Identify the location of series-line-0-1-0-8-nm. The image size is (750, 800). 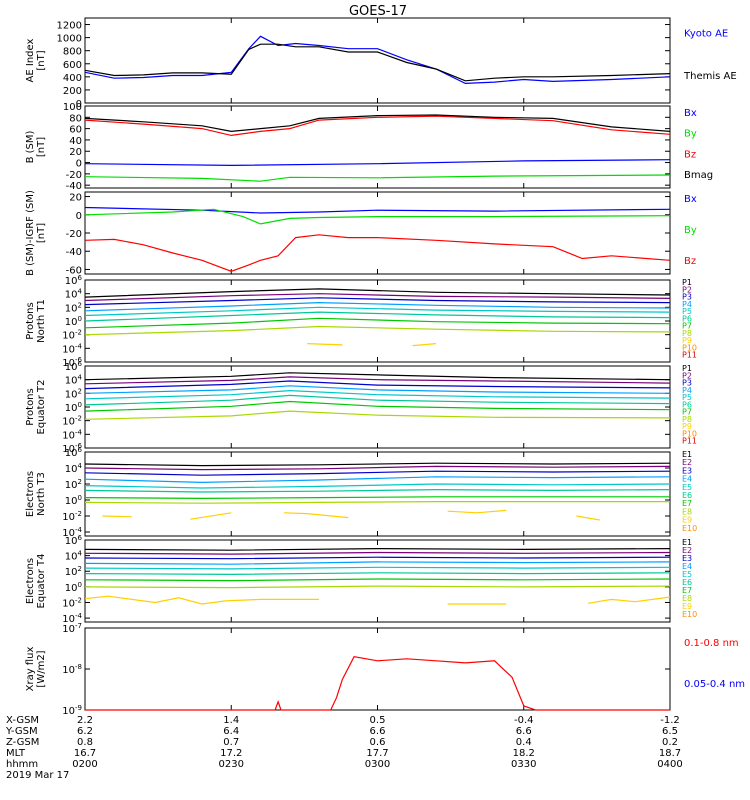
(377, 683).